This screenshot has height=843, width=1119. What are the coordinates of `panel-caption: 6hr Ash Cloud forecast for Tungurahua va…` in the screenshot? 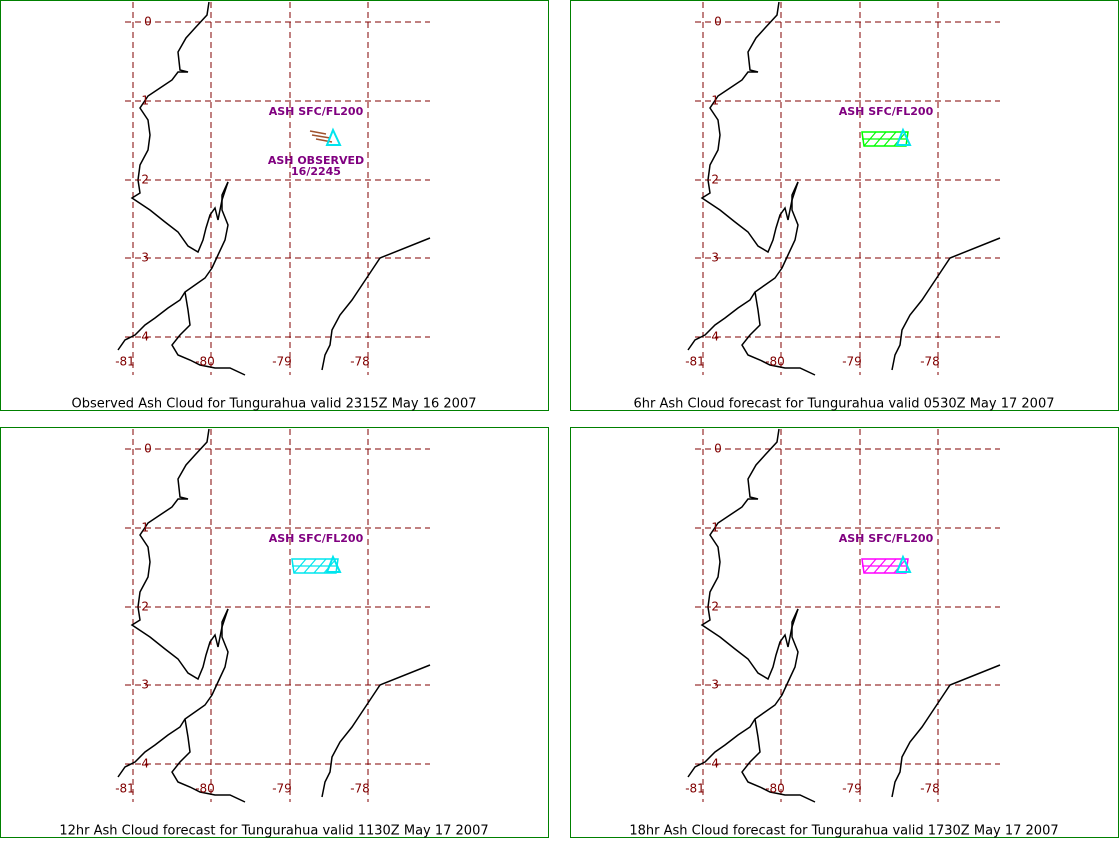 It's located at (844, 404).